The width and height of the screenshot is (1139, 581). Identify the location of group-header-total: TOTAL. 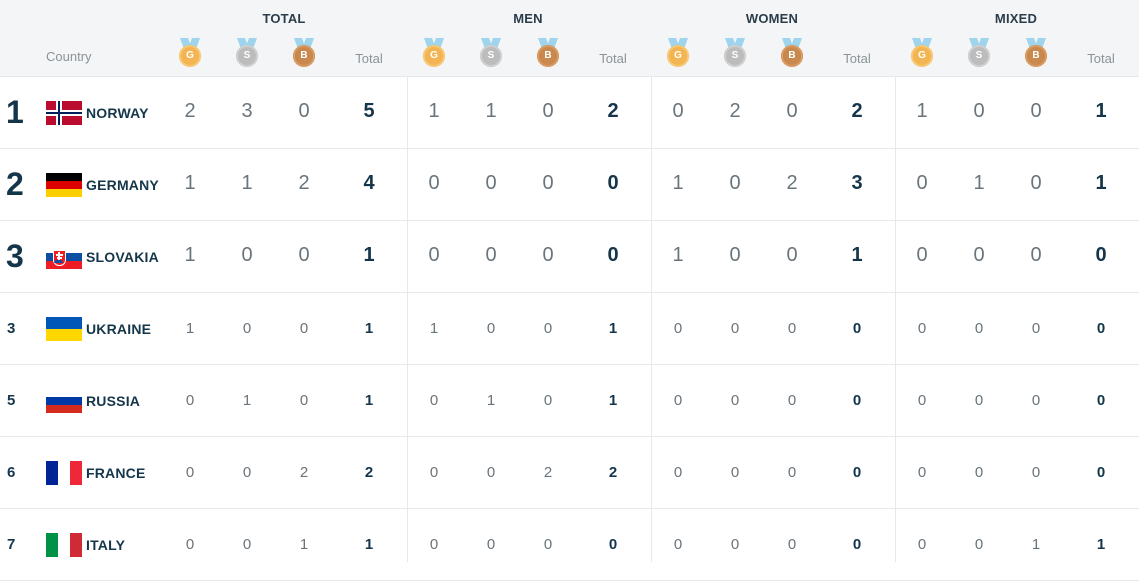
(284, 18).